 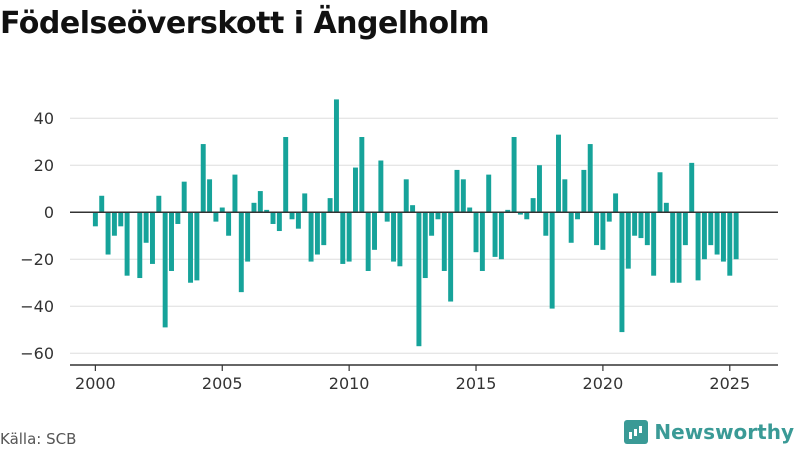 I want to click on newsworthy-logo-icon, so click(x=636, y=432).